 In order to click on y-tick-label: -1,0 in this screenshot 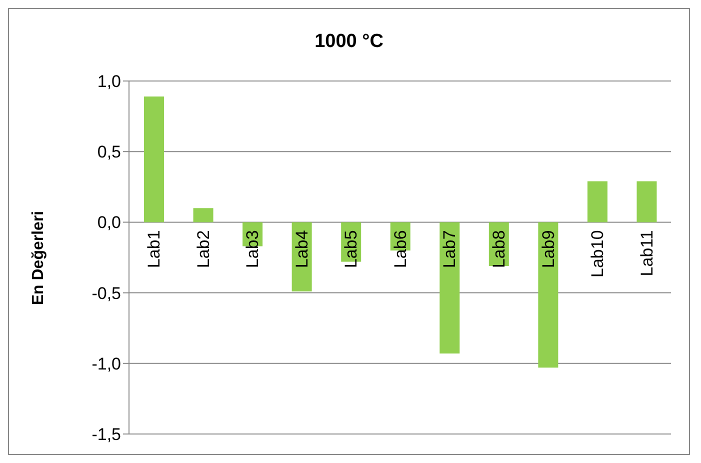, I will do `click(106, 364)`.